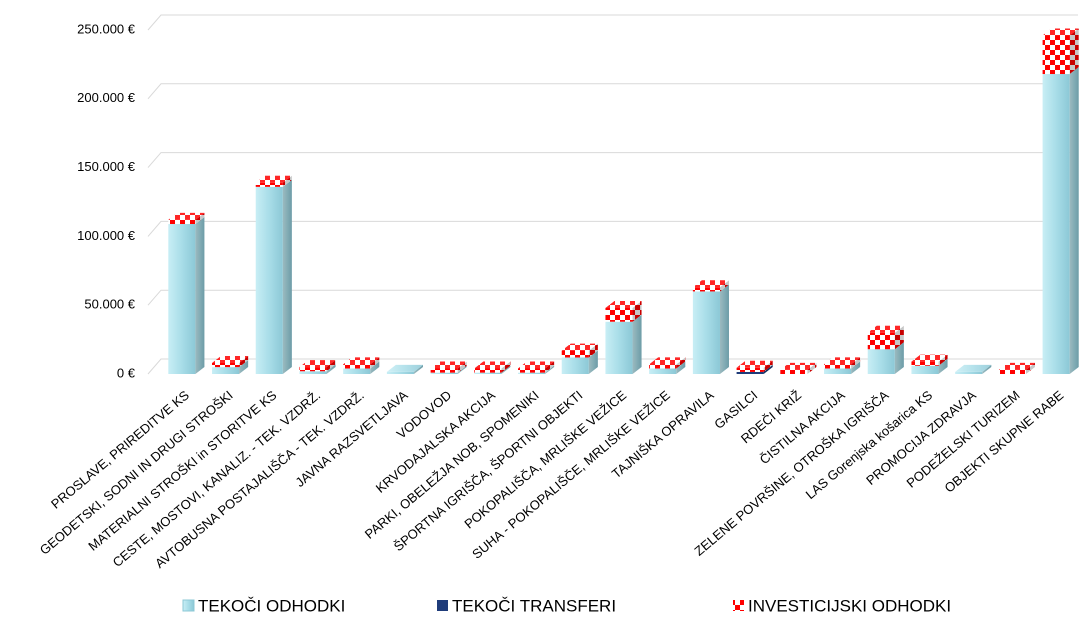  I want to click on x-tick-label: POKOPALIŠČA, MRLIŠKE VEŽICE, so click(545, 459).